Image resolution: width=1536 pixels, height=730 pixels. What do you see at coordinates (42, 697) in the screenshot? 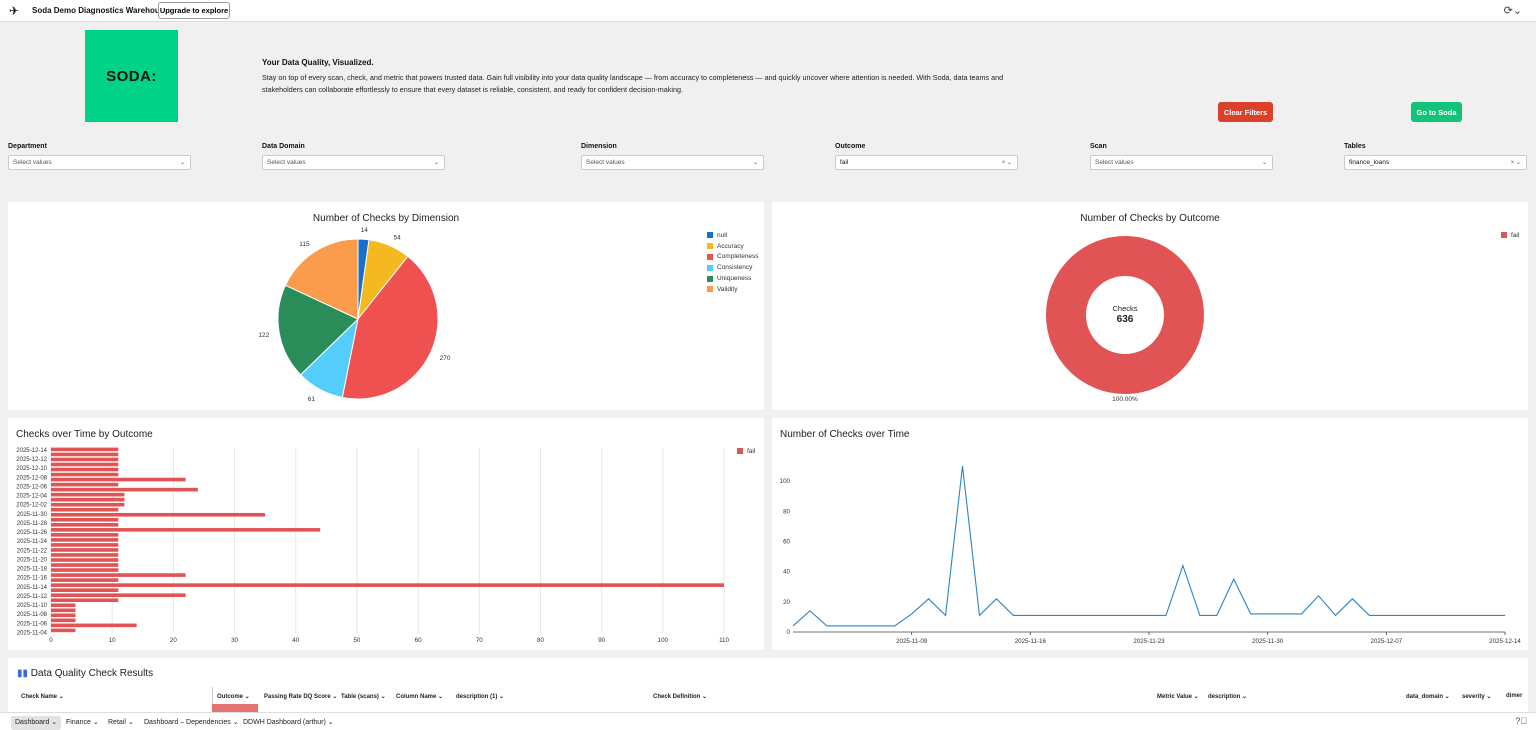
I see `column-header: Check Name ⌄` at bounding box center [42, 697].